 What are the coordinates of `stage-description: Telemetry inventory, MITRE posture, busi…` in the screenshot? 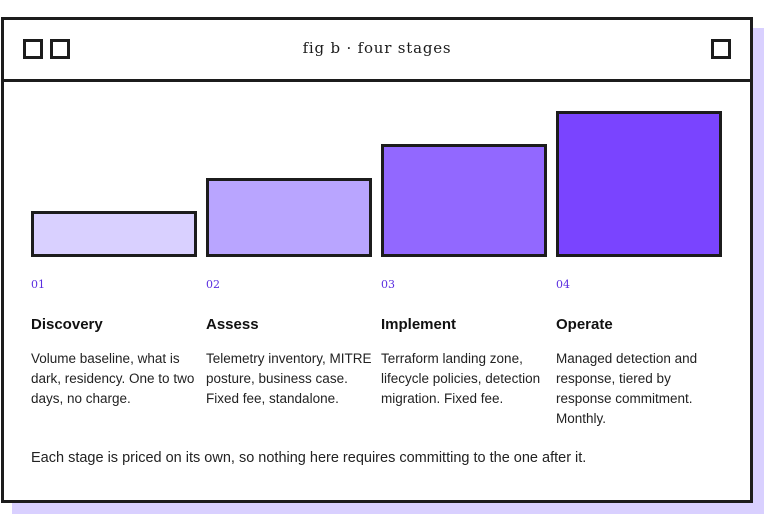 It's located at (289, 378).